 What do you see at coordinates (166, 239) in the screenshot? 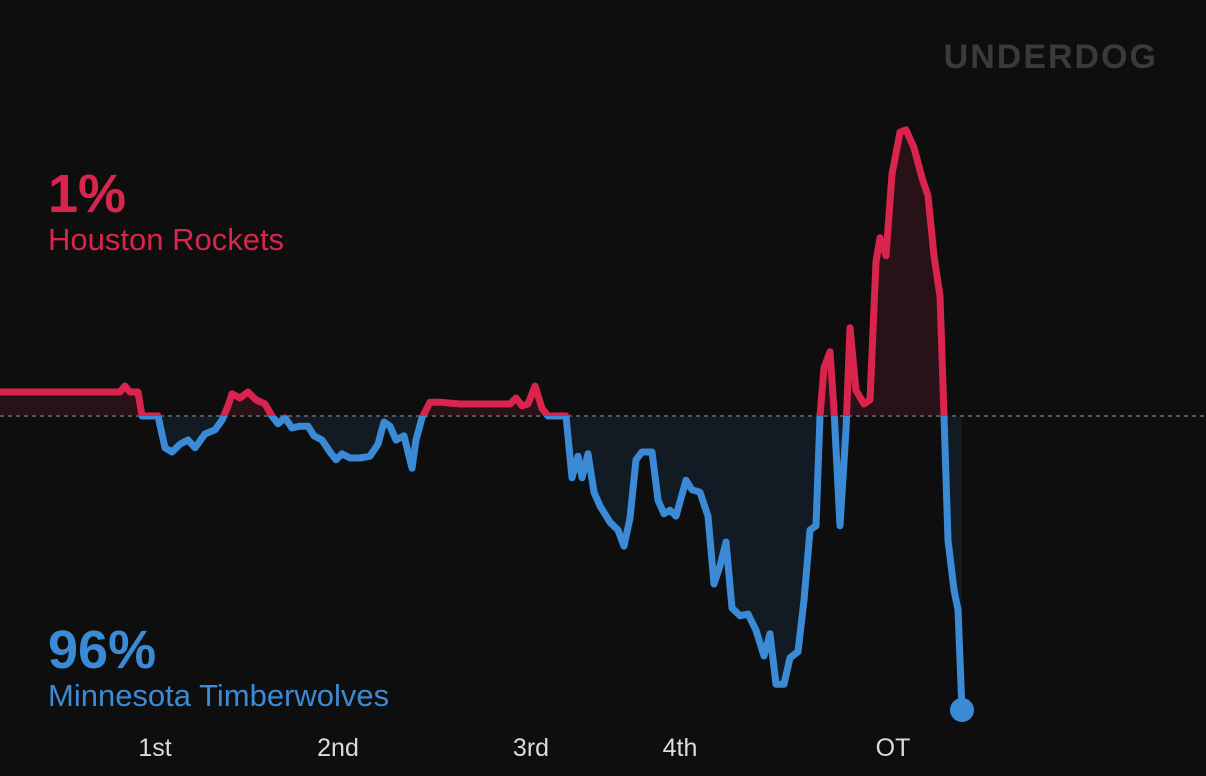
I see `team-name: Houston Rockets` at bounding box center [166, 239].